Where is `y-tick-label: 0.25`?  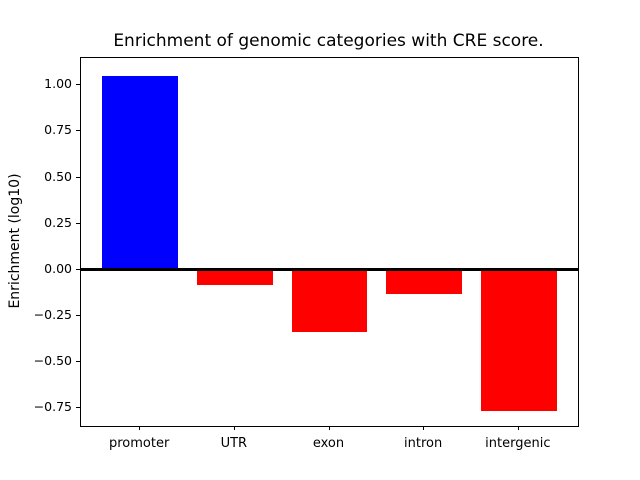
y-tick-label: 0.25 is located at coordinates (58, 222).